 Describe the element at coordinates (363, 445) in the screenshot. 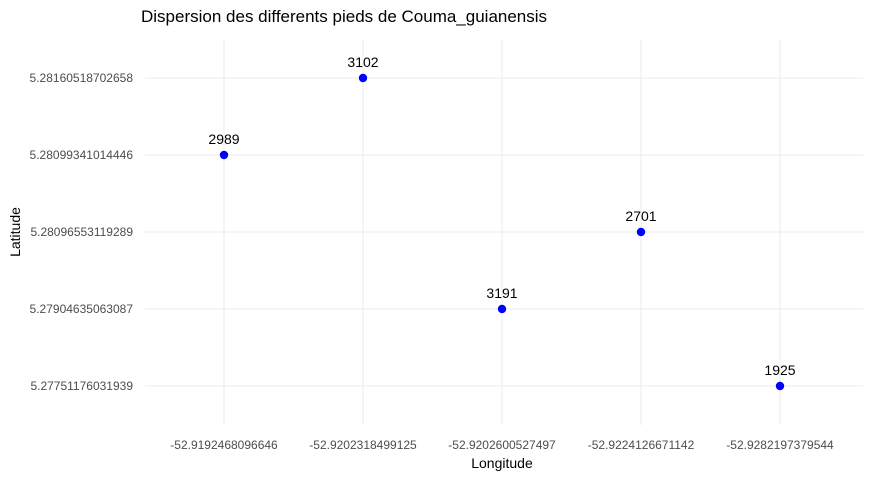

I see `x-tick-label: -52.9202318499125` at that location.